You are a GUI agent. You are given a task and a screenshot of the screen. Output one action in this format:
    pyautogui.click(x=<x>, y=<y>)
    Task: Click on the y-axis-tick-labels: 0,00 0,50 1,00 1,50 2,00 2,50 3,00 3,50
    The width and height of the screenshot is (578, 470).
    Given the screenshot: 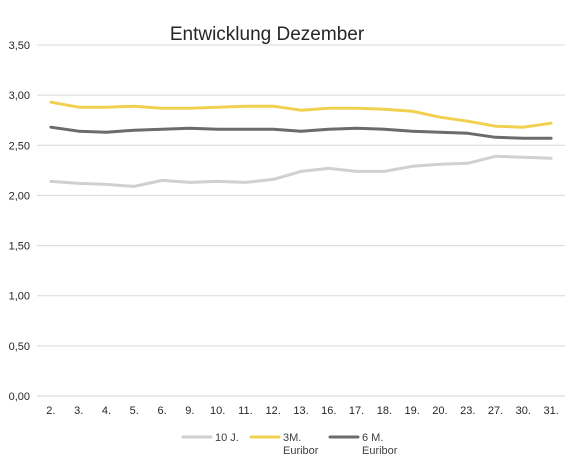 What is the action you would take?
    pyautogui.click(x=19, y=221)
    